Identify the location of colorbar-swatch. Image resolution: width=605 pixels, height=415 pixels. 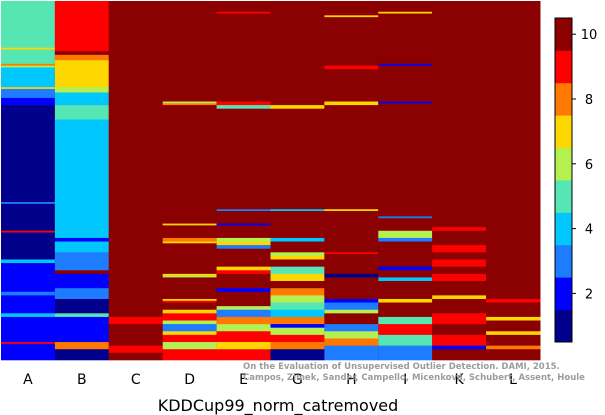
(563, 34).